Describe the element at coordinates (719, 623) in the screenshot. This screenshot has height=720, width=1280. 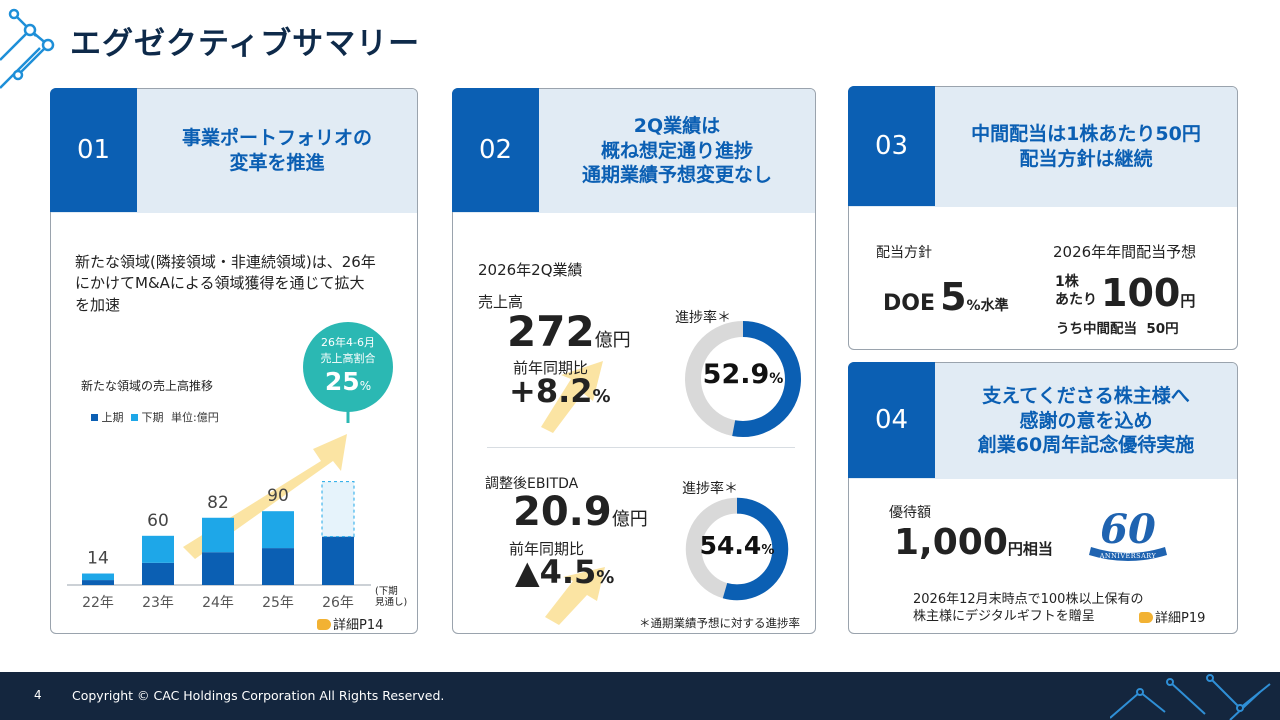
I see `progress-footnote: ＊通期業績予想に対する進捗率` at that location.